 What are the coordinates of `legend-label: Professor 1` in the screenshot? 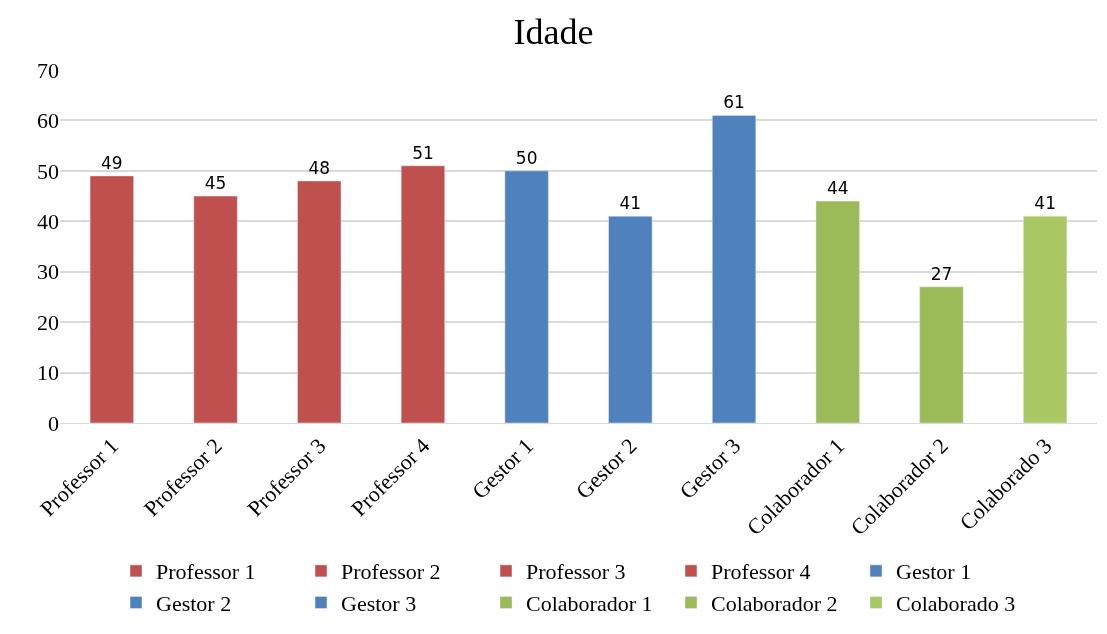 It's located at (206, 572).